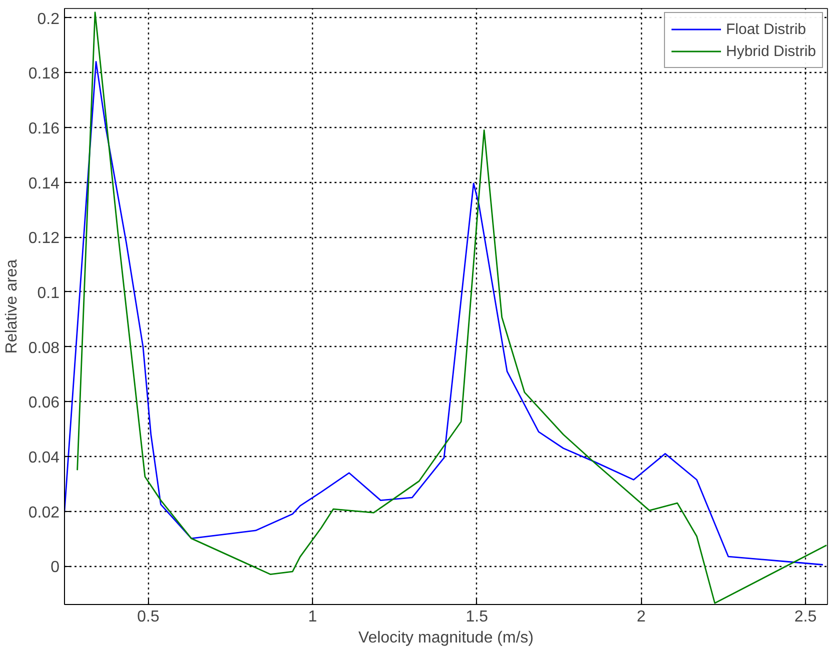 The height and width of the screenshot is (649, 831). What do you see at coordinates (766, 29) in the screenshot?
I see `legend-label: Float Distrib` at bounding box center [766, 29].